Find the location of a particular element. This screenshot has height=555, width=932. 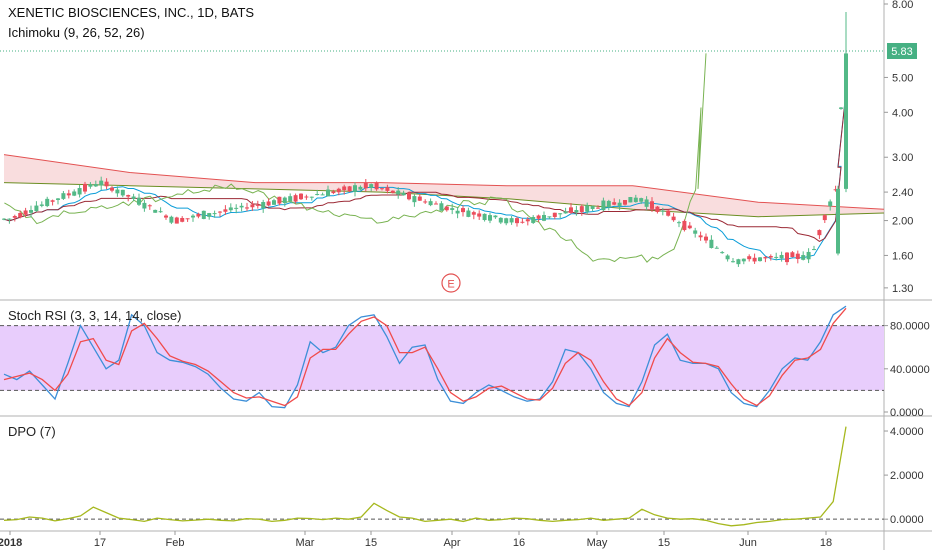

x-tick-label: 15 is located at coordinates (371, 543).